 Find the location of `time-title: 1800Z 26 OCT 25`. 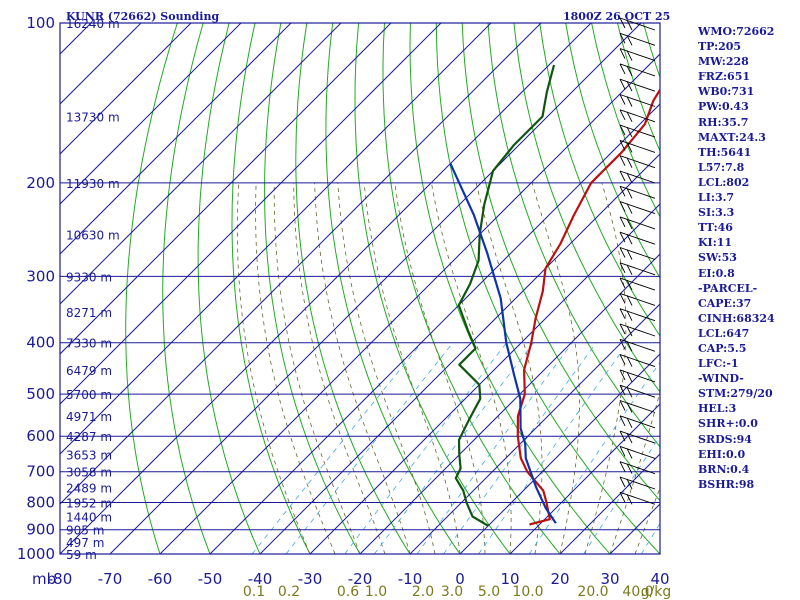

time-title: 1800Z 26 OCT 25 is located at coordinates (616, 16).